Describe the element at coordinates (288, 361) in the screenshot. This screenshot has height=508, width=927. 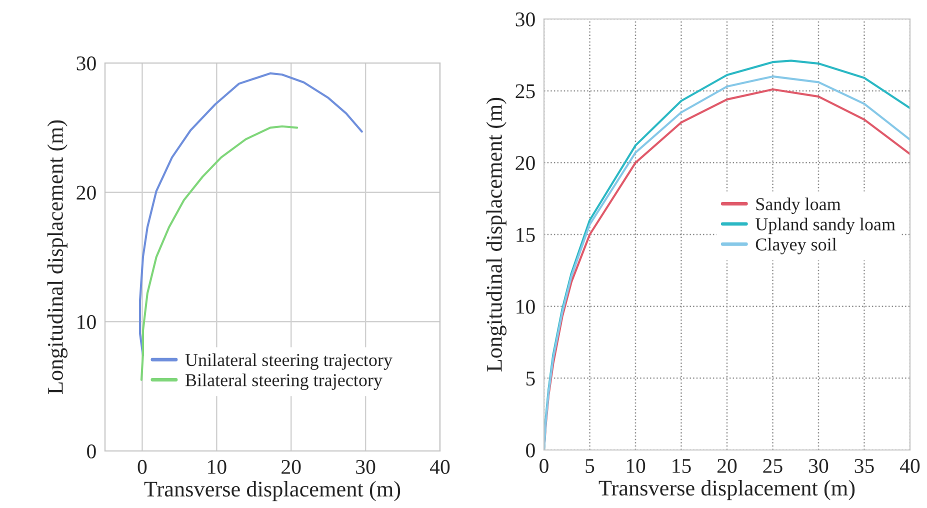
I see `legend-label: Unilateral steering trajectory` at that location.